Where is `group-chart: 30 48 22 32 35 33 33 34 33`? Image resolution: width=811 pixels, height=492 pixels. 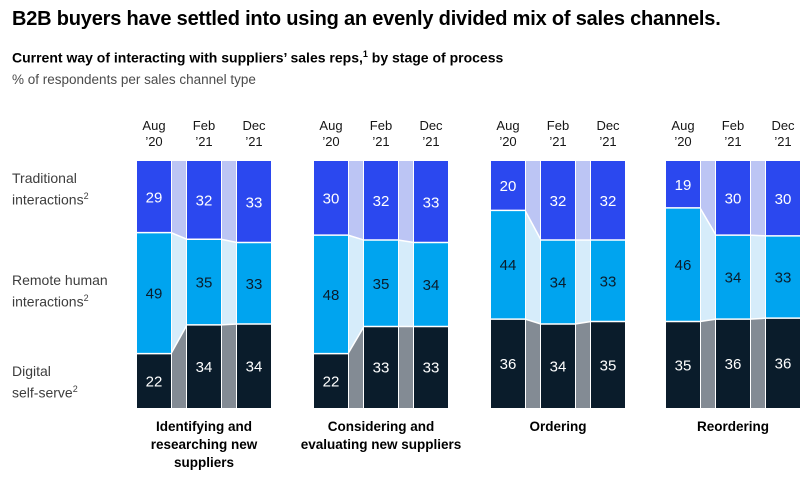
group-chart: 30 48 22 32 35 33 33 34 33 is located at coordinates (381, 284).